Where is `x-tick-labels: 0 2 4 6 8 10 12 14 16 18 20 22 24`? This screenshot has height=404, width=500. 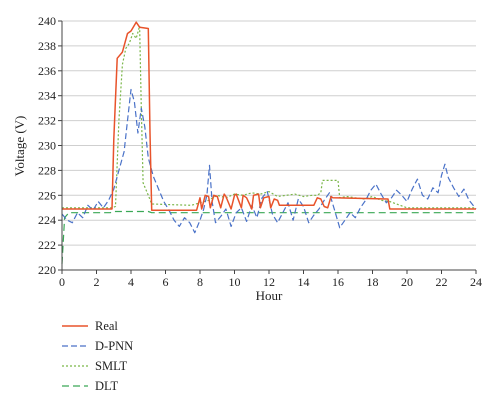
x-tick-labels: 0 2 4 6 8 10 12 14 16 18 20 22 24 is located at coordinates (270, 282).